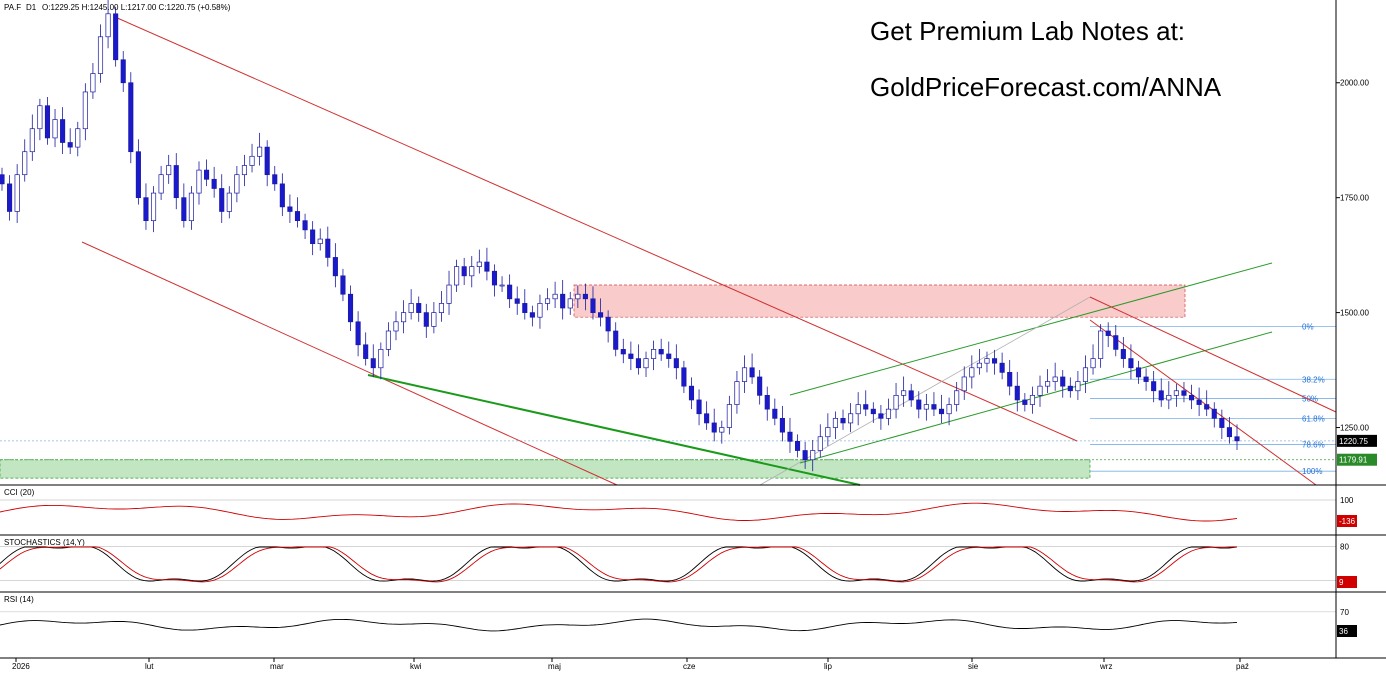 This screenshot has height=673, width=1386. What do you see at coordinates (349, 363) in the screenshot?
I see `red-channel-lower` at bounding box center [349, 363].